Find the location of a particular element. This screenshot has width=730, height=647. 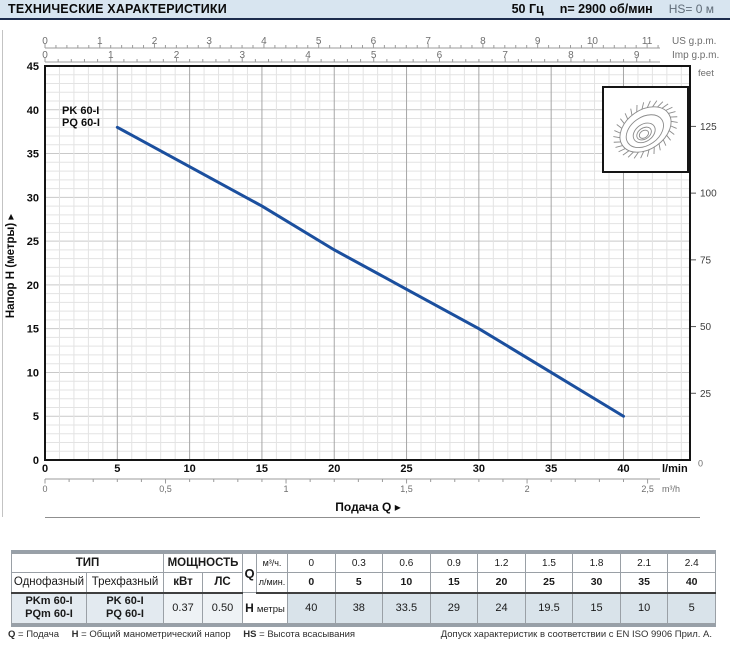

q-lmin-cell: 15 is located at coordinates (454, 583).